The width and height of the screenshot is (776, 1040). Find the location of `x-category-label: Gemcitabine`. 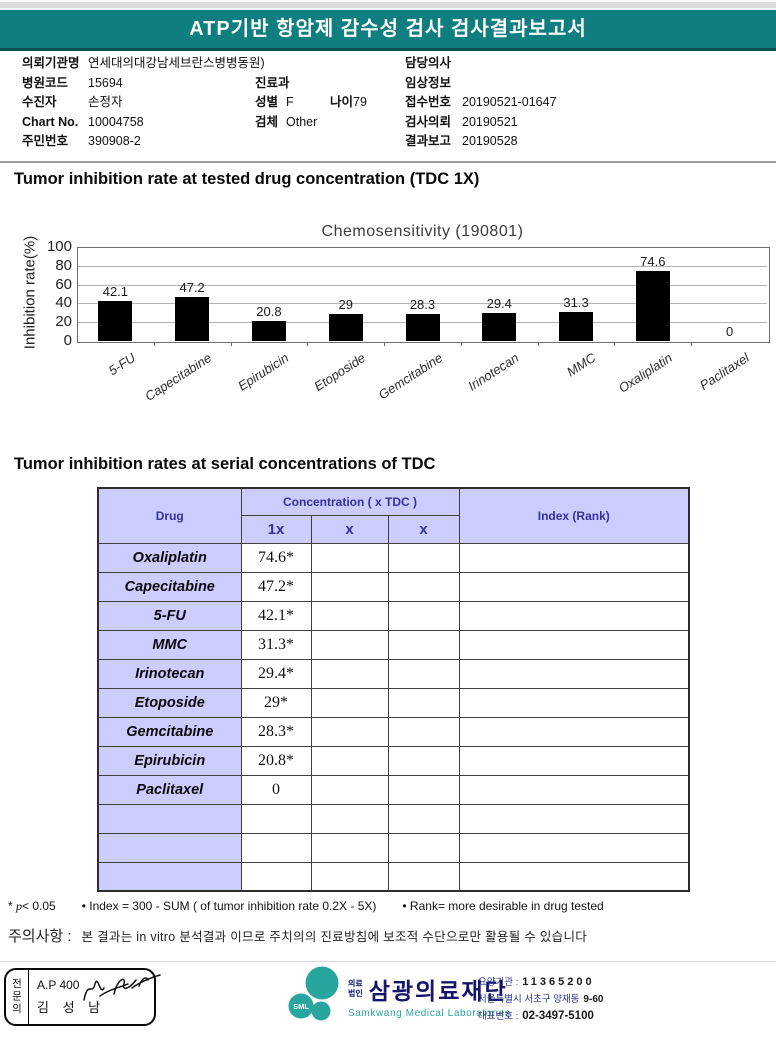

x-category-label: Gemcitabine is located at coordinates (410, 376).